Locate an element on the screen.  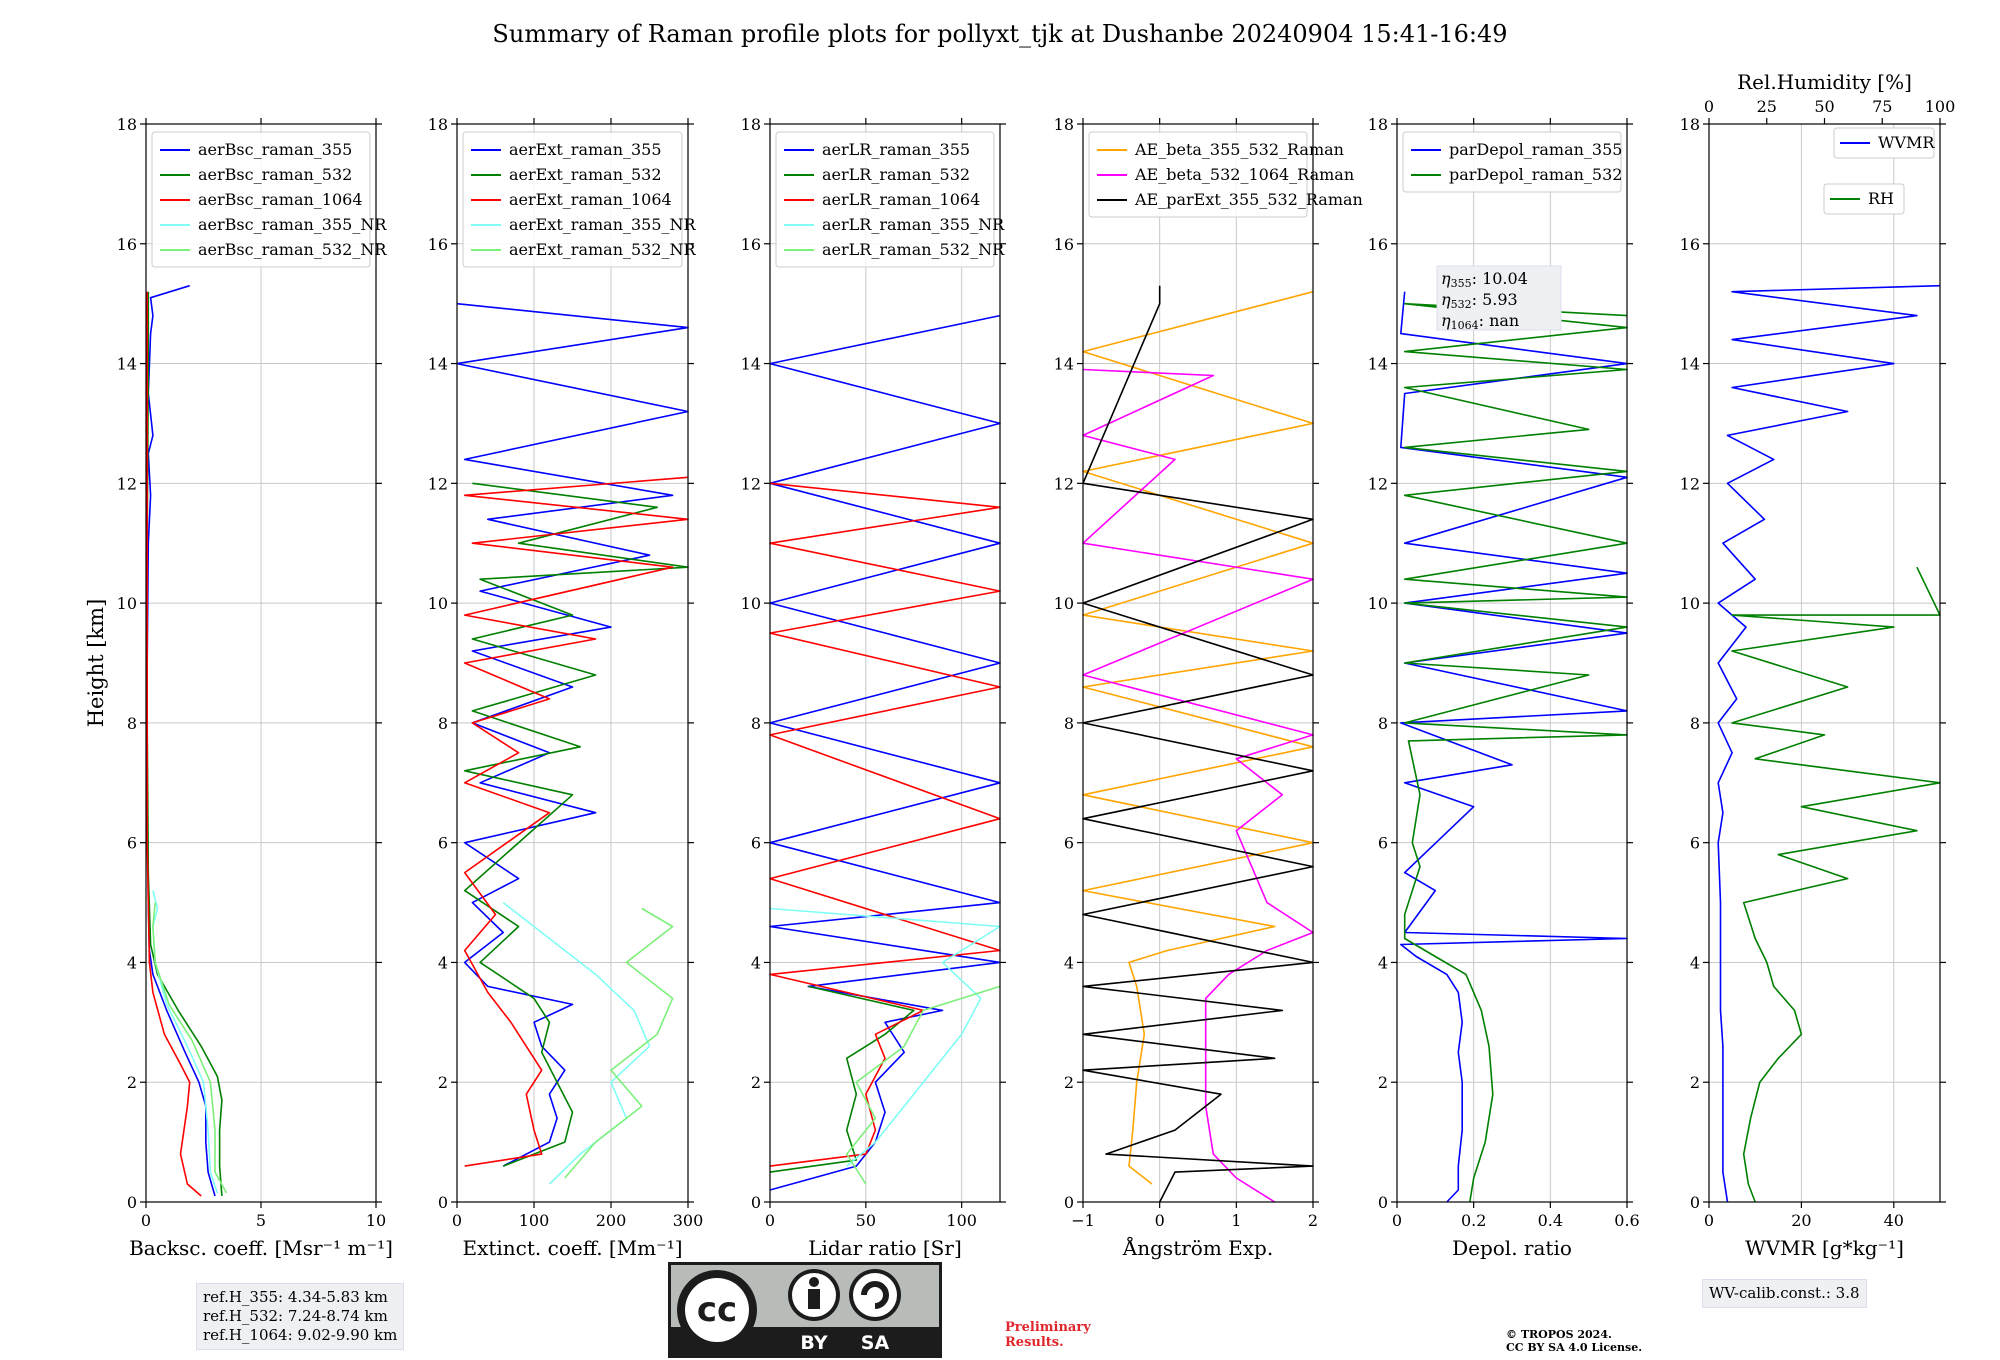
legend-label: aerLR_raman_1064 is located at coordinates (901, 199).